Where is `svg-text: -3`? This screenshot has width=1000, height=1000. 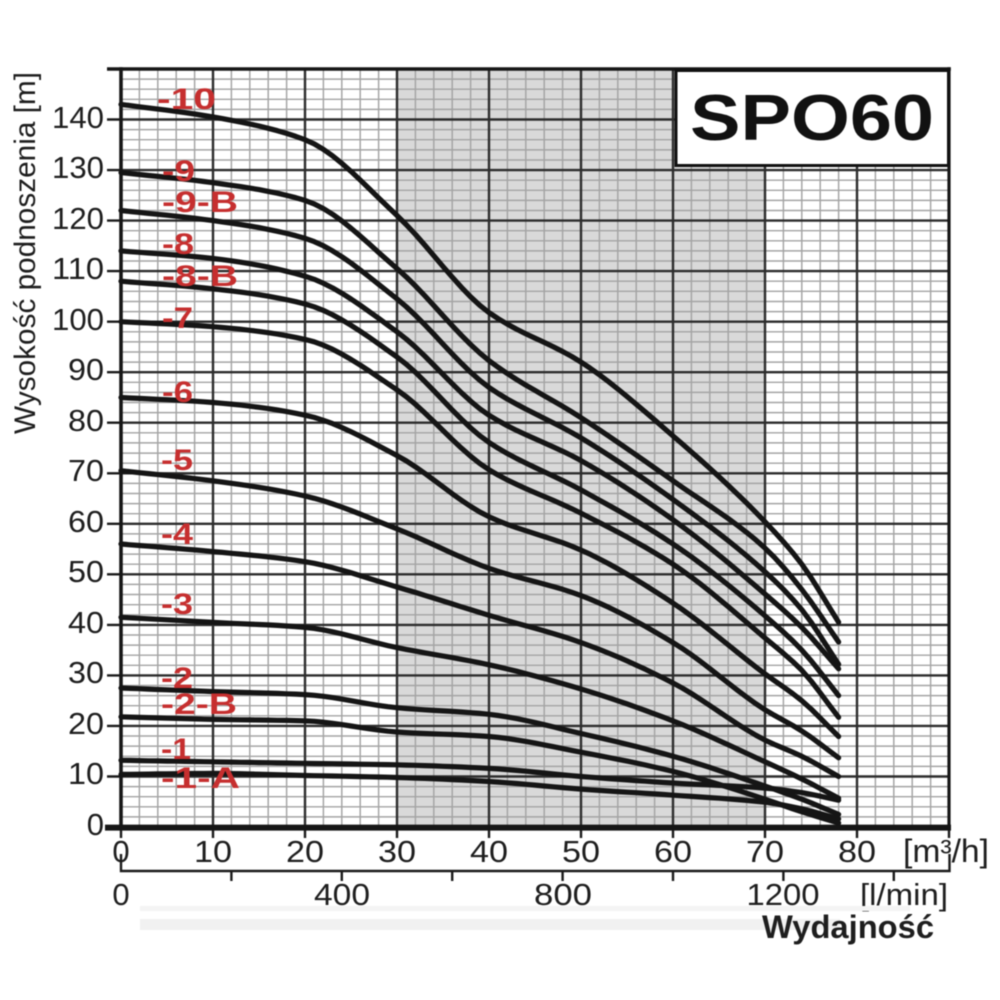 svg-text: -3 is located at coordinates (177, 604).